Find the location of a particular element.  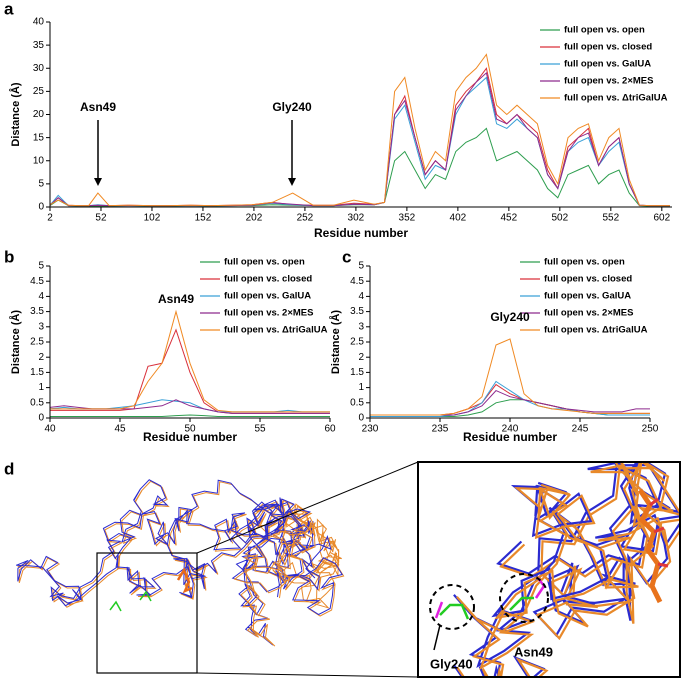

x-tick-label: 45 is located at coordinates (120, 429).